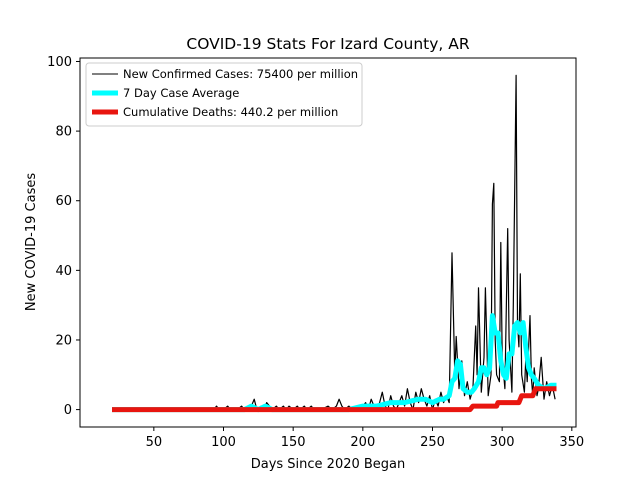  What do you see at coordinates (502, 442) in the screenshot?
I see `x-tick-label: 300` at bounding box center [502, 442].